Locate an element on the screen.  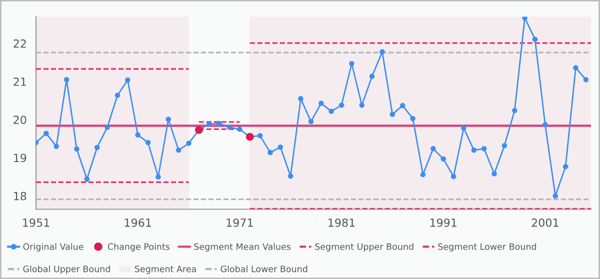
y-tick-label: 20 is located at coordinates (20, 120).